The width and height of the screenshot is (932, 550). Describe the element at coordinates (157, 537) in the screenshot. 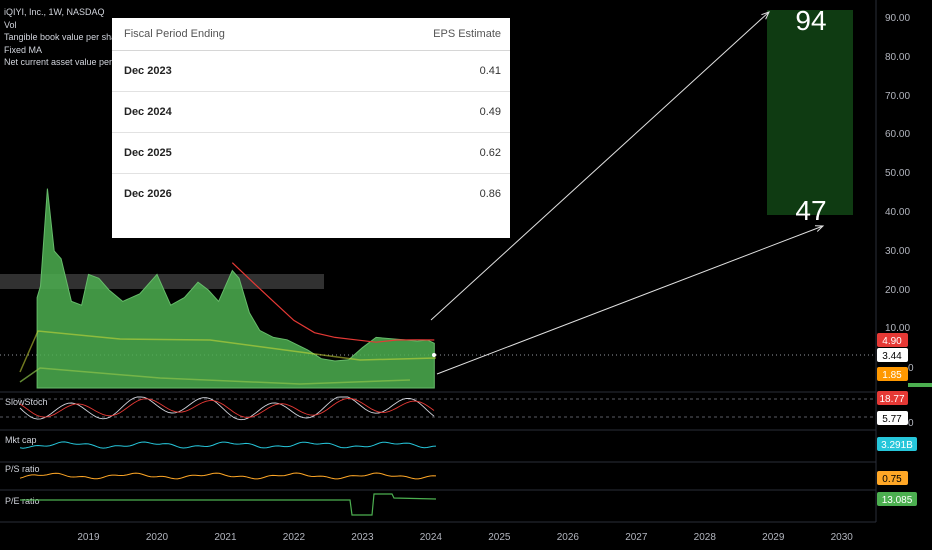

I see `time-tick-label: 2020` at that location.